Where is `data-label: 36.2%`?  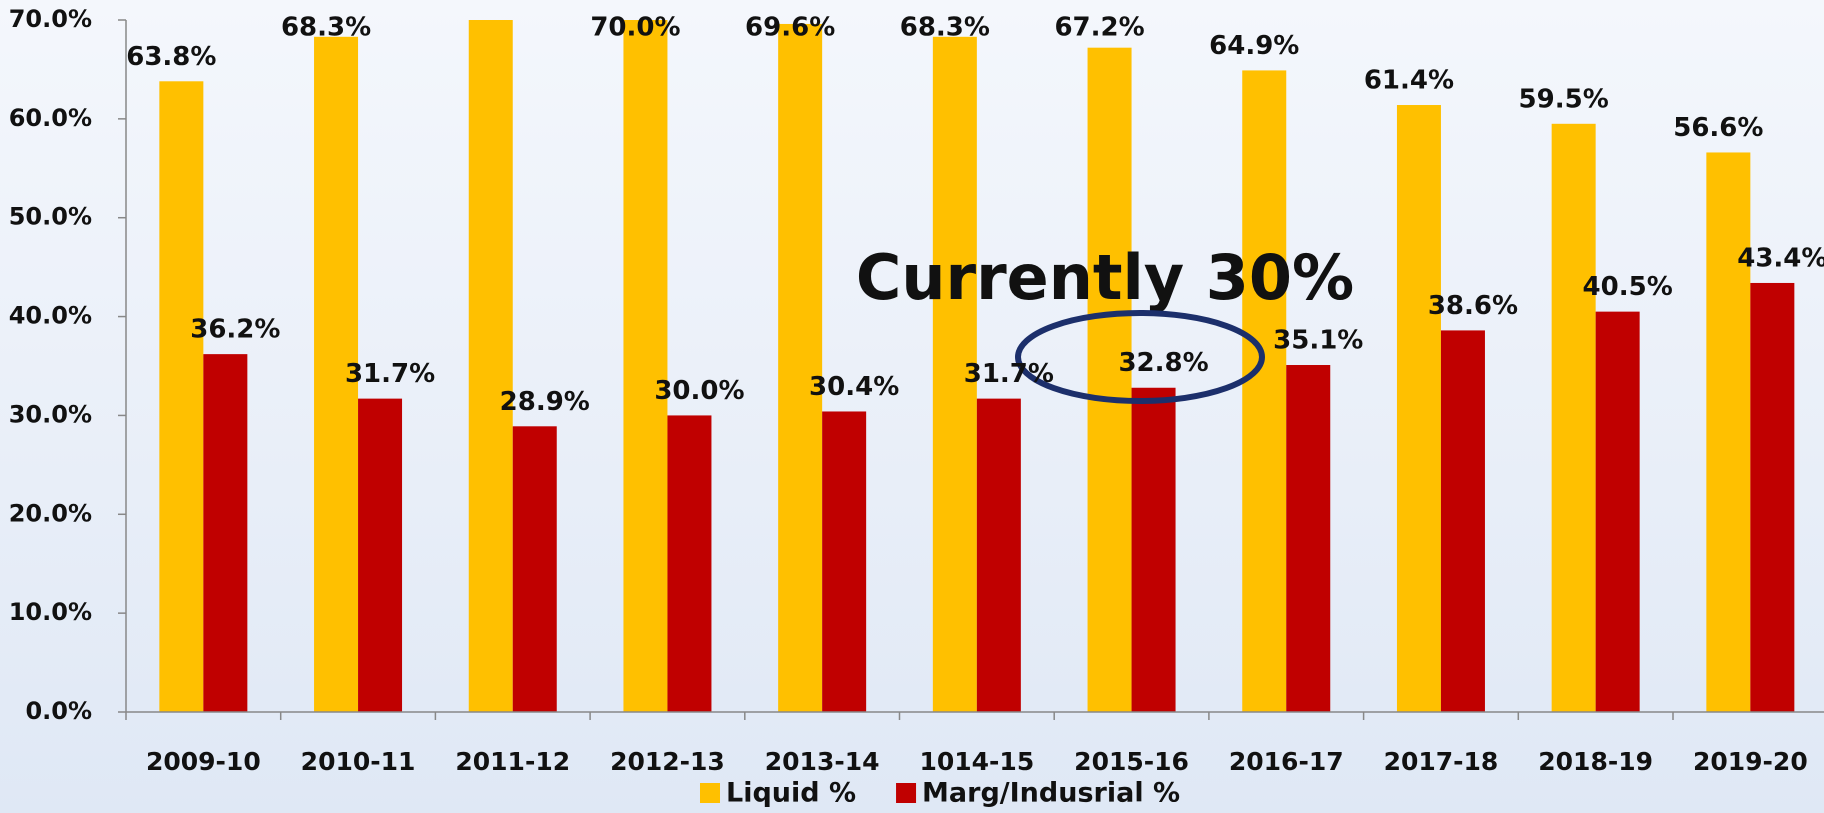
data-label: 36.2% is located at coordinates (235, 330).